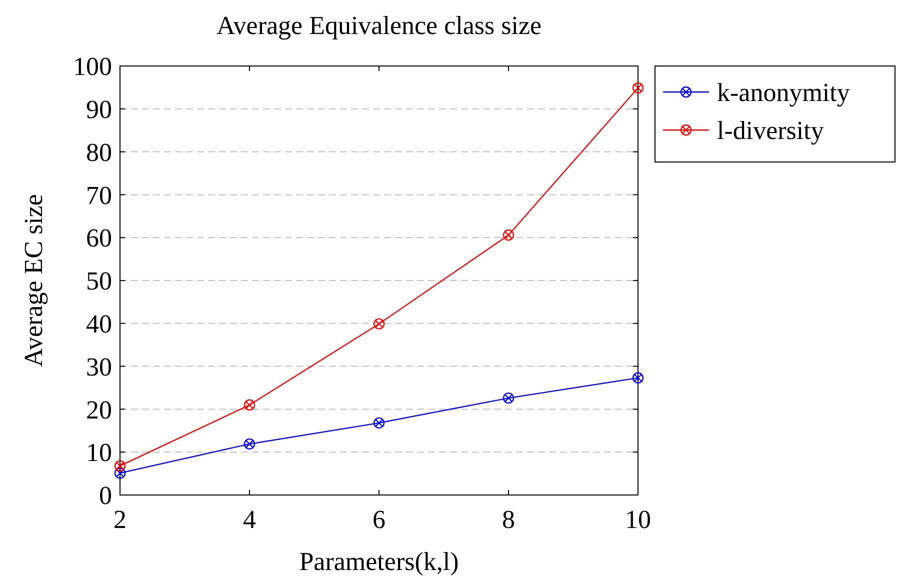 The image size is (903, 581). Describe the element at coordinates (33, 280) in the screenshot. I see `y-axis-title: Average EC size` at that location.